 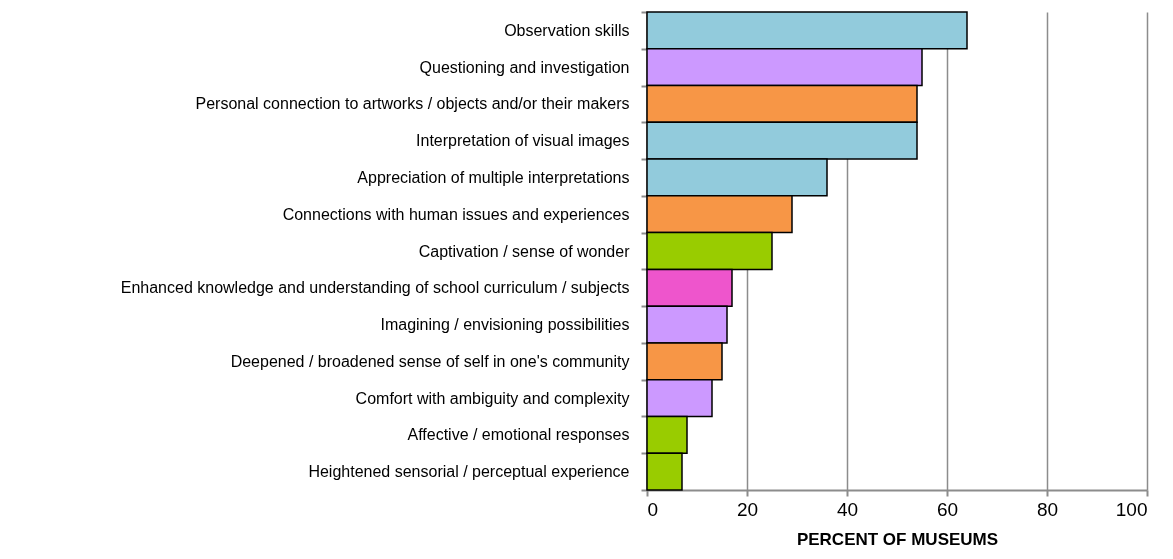 I want to click on y-tick-label: Imagining / envisioning possibilities, so click(x=505, y=325).